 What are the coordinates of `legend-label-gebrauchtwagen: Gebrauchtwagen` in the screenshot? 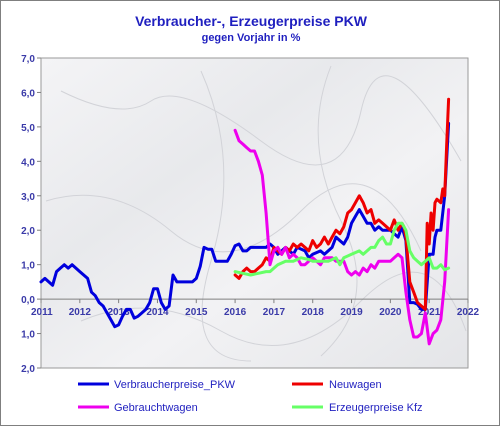 It's located at (156, 408).